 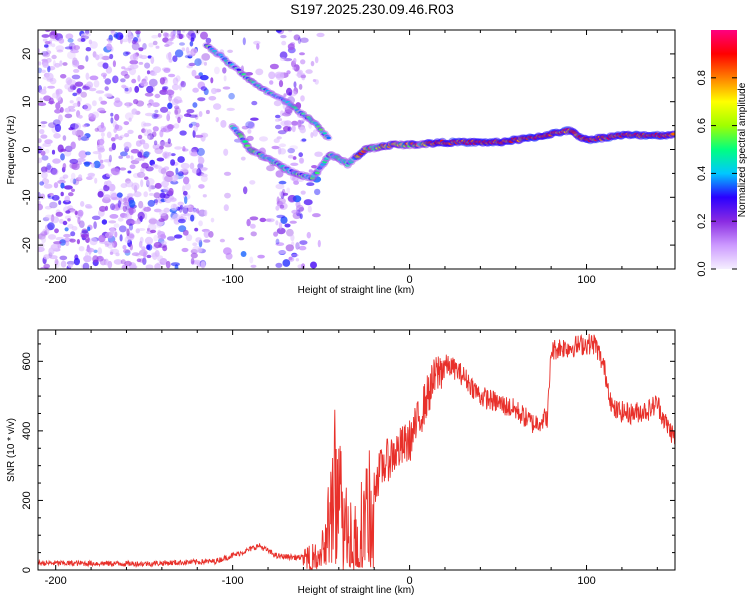 I want to click on spectrogram-x-label: Height of straight line (km), so click(x=356, y=290).